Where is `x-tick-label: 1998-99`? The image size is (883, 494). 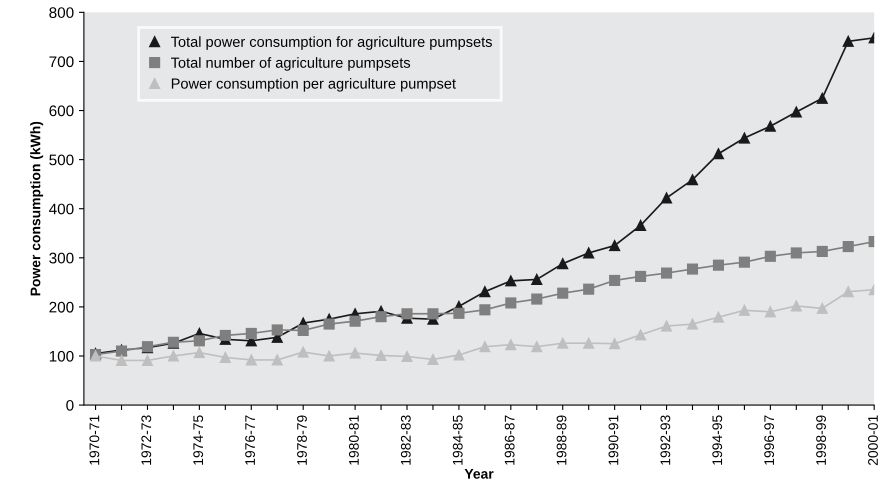
x-tick-label: 1998-99 is located at coordinates (821, 440).